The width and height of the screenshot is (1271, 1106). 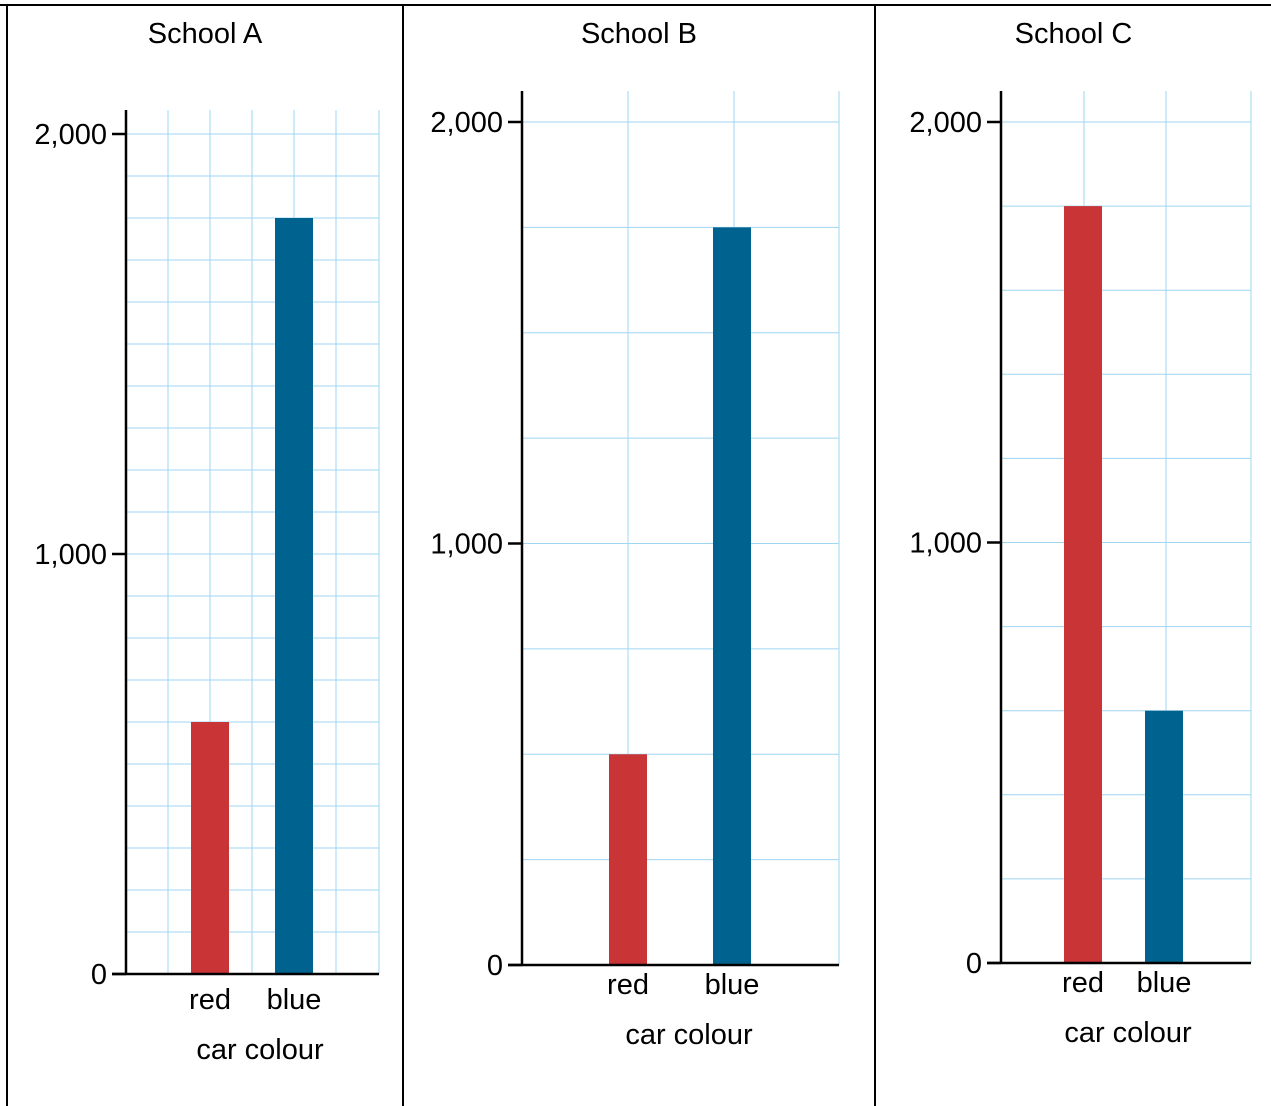 I want to click on school-c-title: School C, so click(x=1073, y=34).